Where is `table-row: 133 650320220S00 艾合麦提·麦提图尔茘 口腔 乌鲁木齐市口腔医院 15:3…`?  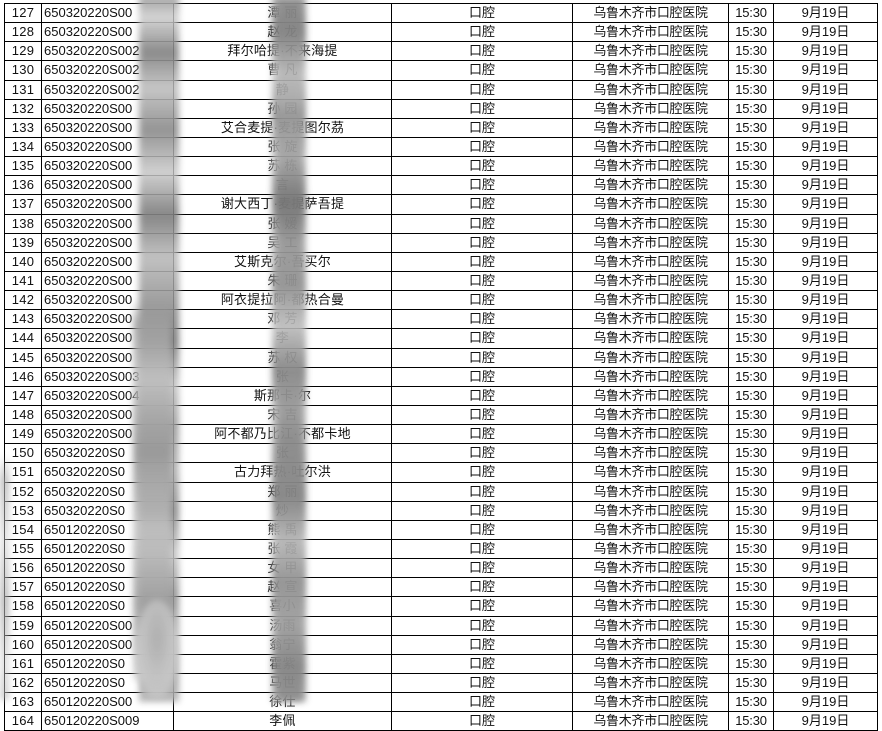 table-row: 133 650320220S00 艾合麦提·麦提图尔茘 口腔 乌鲁木齐市口腔医院 15:3… is located at coordinates (441, 127).